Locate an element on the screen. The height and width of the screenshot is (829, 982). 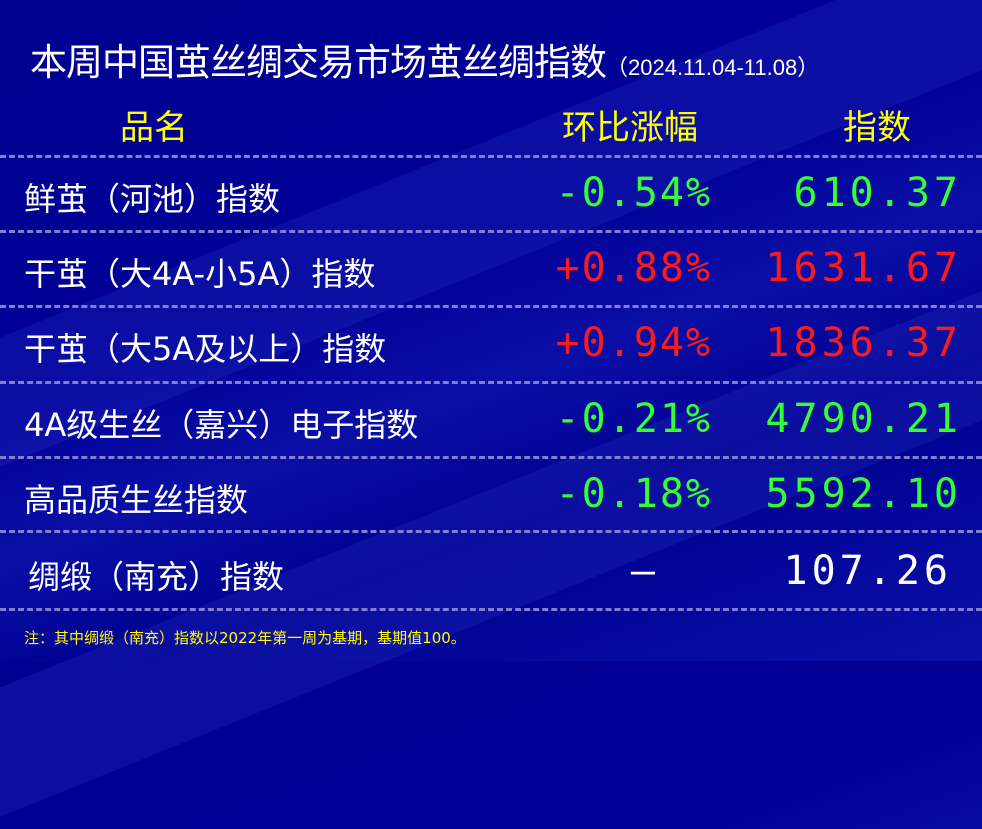
table-row: 干茧（大5A及以上）指数 +0.94% 1836.37 is located at coordinates (491, 345).